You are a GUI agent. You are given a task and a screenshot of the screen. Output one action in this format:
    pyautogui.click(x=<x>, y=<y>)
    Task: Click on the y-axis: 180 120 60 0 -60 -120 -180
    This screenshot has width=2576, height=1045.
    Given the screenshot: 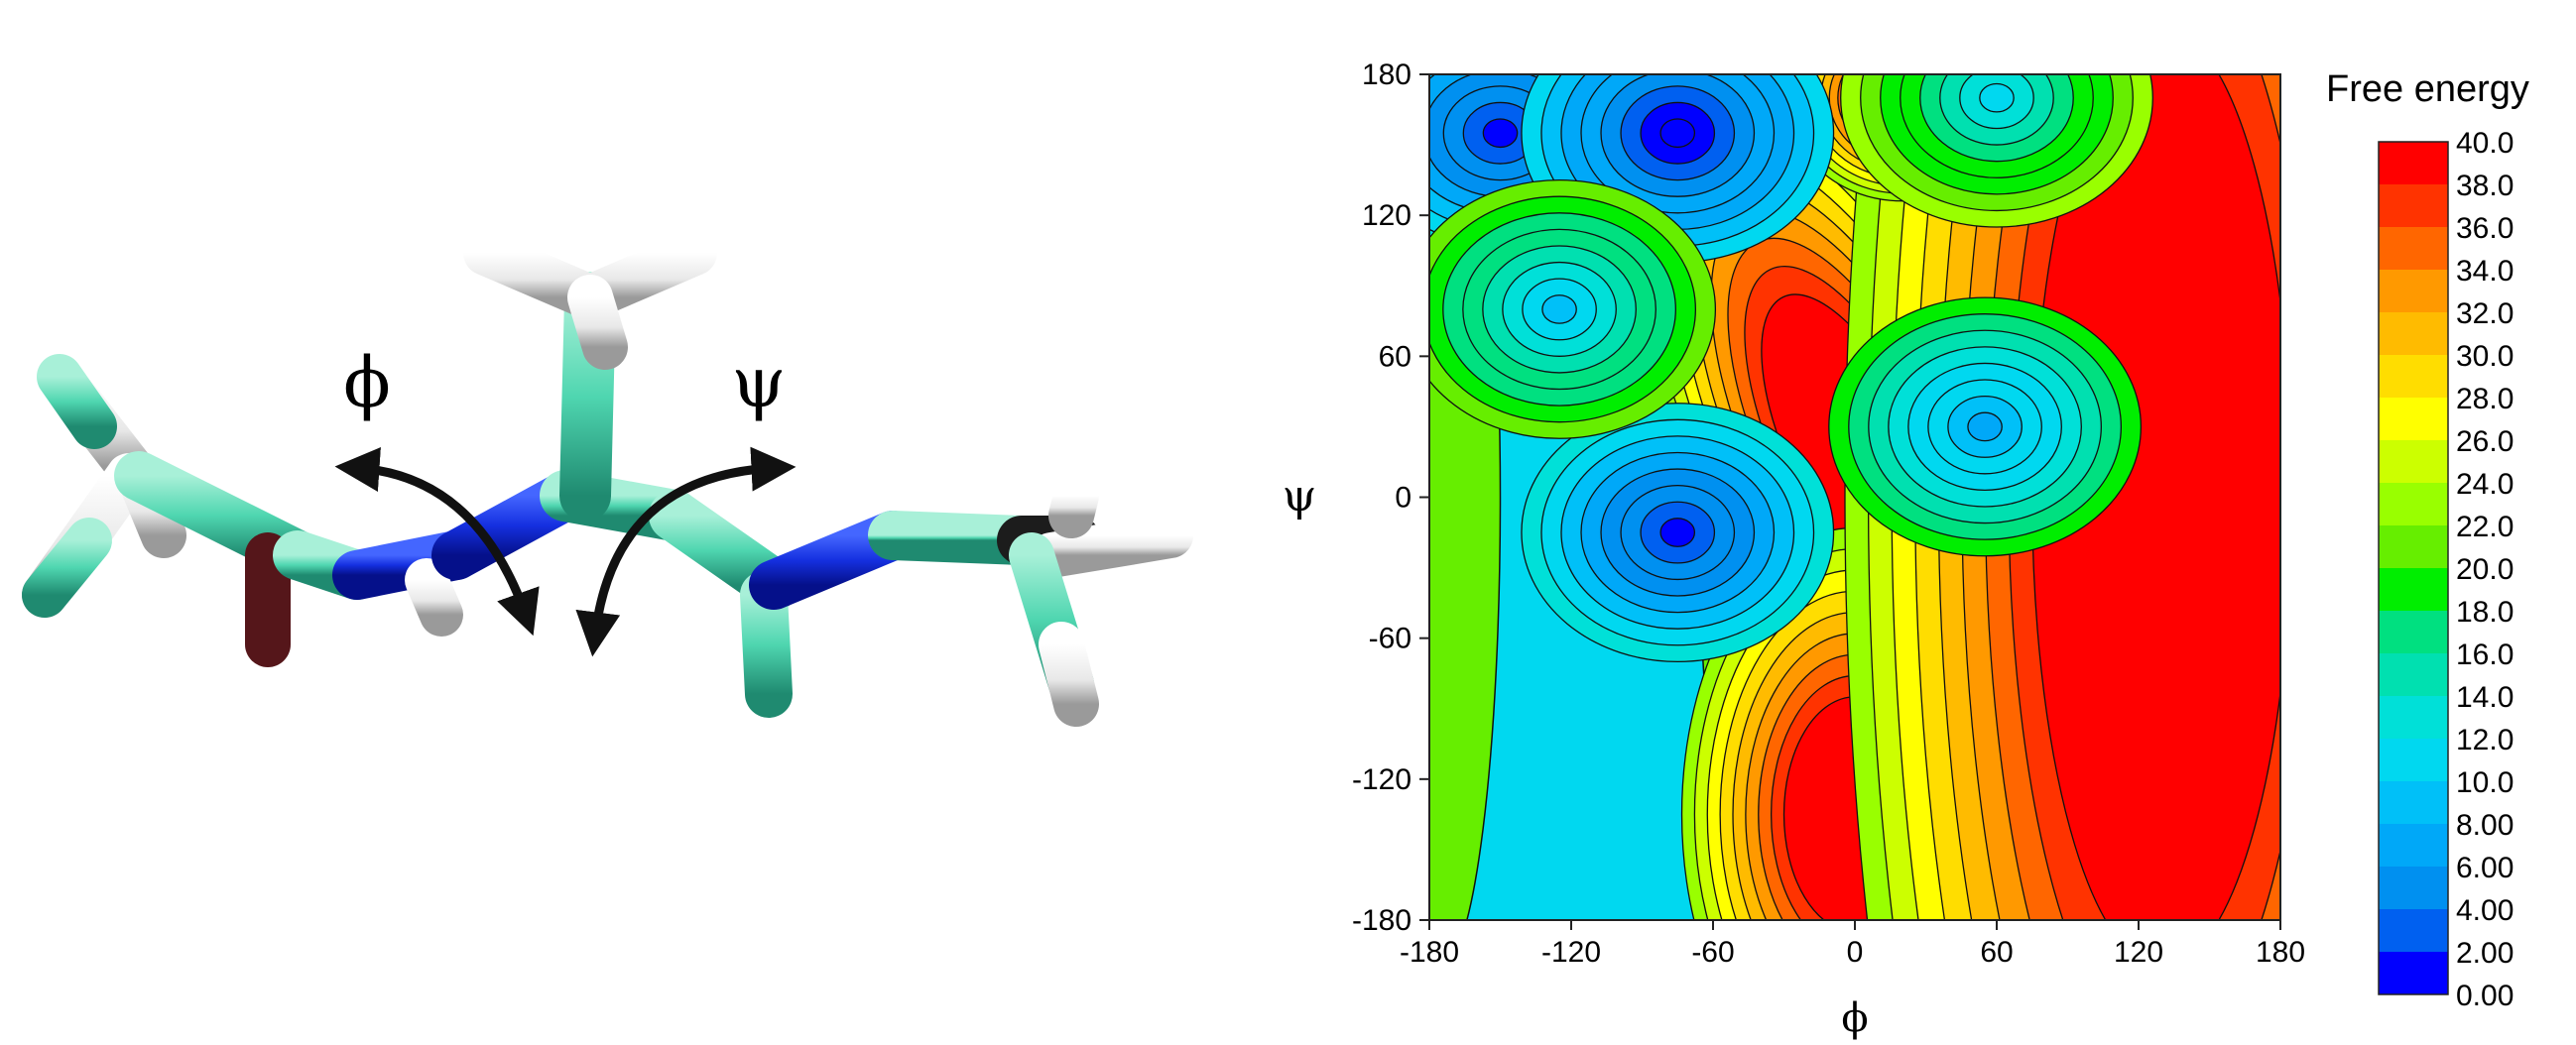 What is the action you would take?
    pyautogui.click(x=1390, y=497)
    